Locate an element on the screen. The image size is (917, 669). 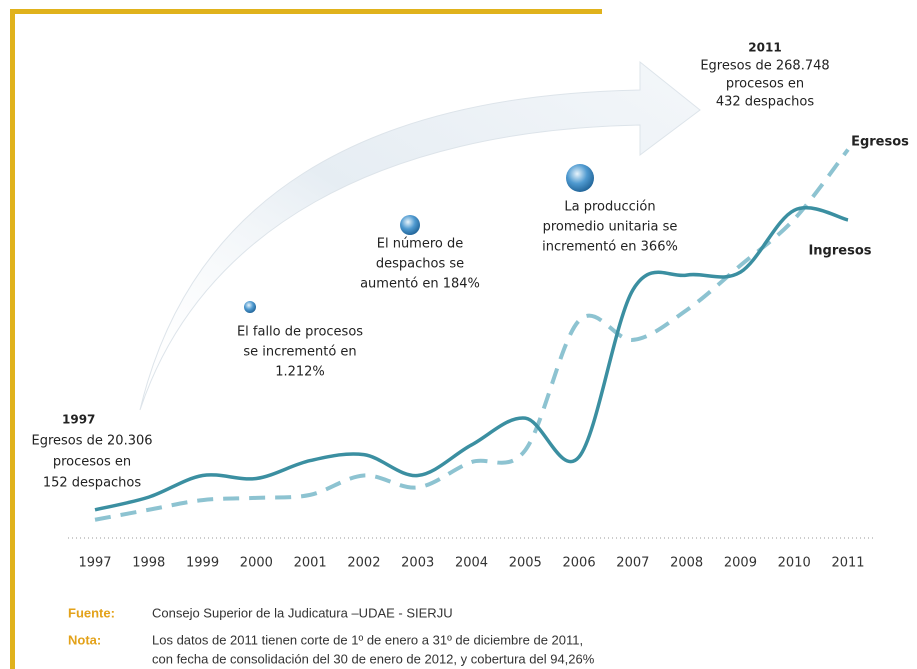
annotation-text: despachos se is located at coordinates (420, 264).